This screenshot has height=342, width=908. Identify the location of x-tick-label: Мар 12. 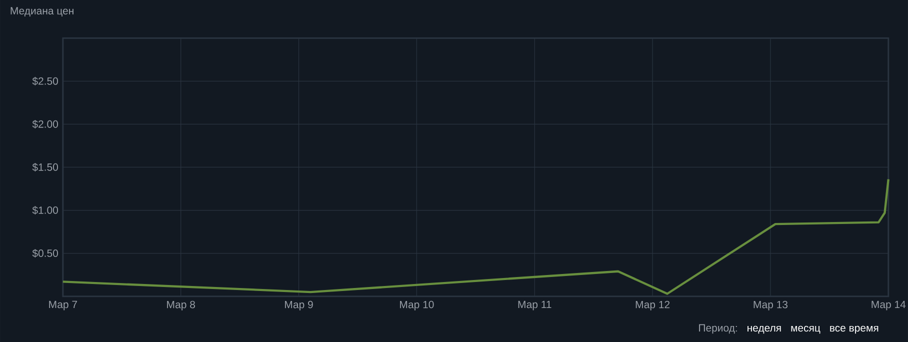
(653, 305).